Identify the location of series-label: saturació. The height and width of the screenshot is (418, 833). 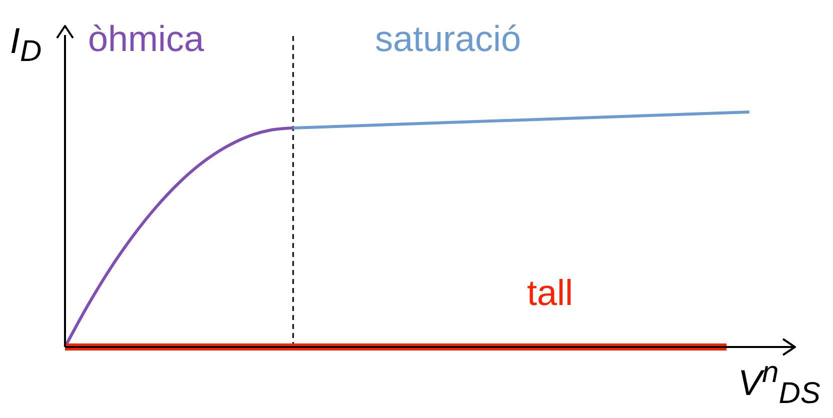
(448, 39).